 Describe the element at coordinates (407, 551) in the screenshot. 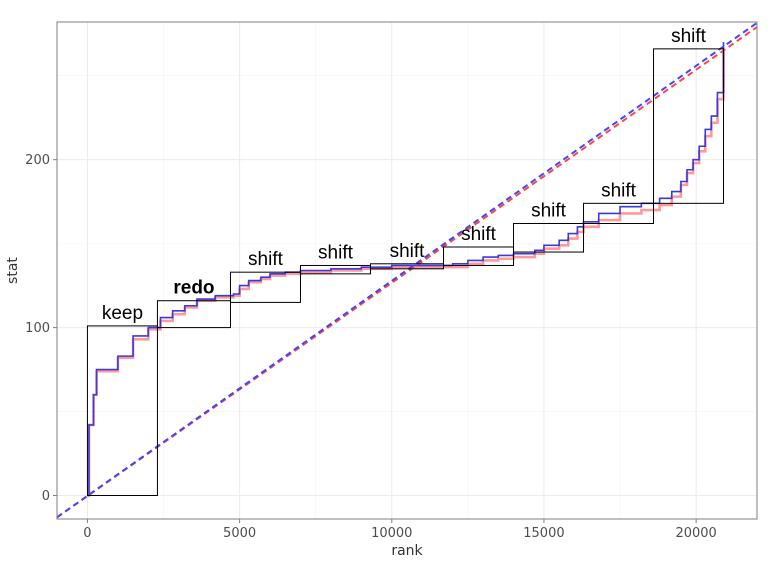

I see `x-axis-title: rank` at that location.